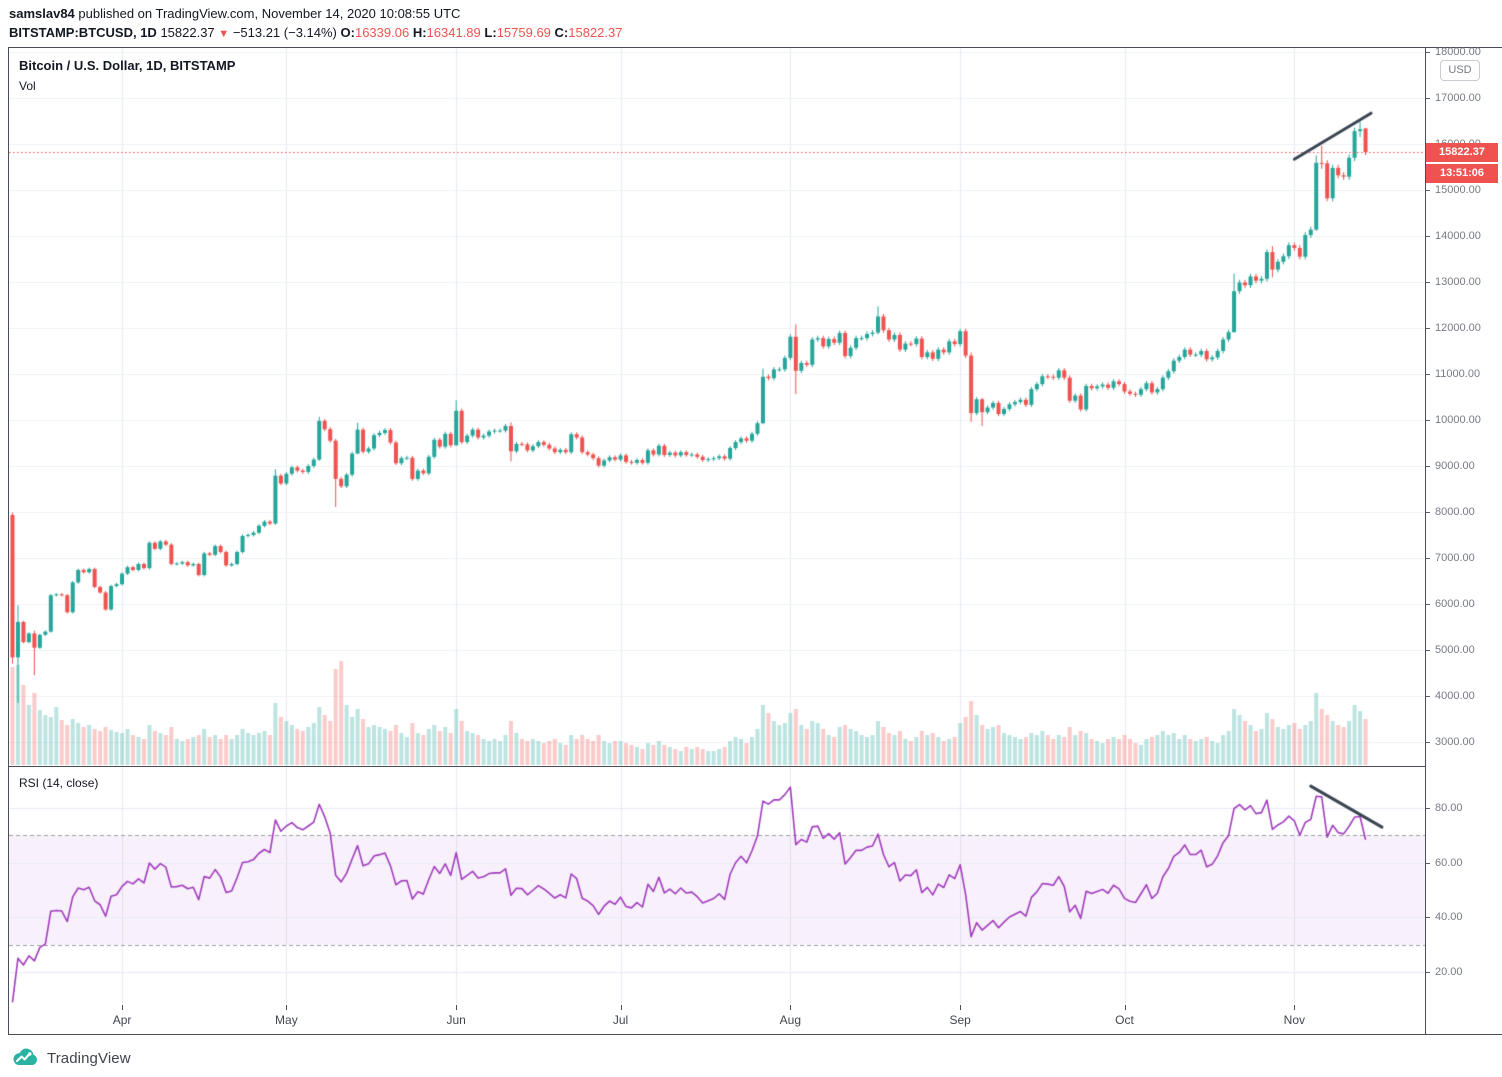 The image size is (1502, 1077). Describe the element at coordinates (1464, 98) in the screenshot. I see `price-axis-label: 17000.00` at that location.